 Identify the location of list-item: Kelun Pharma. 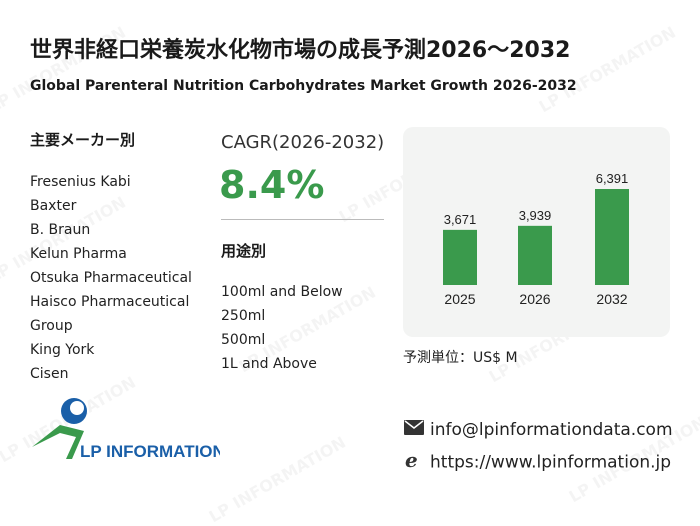
(78, 254).